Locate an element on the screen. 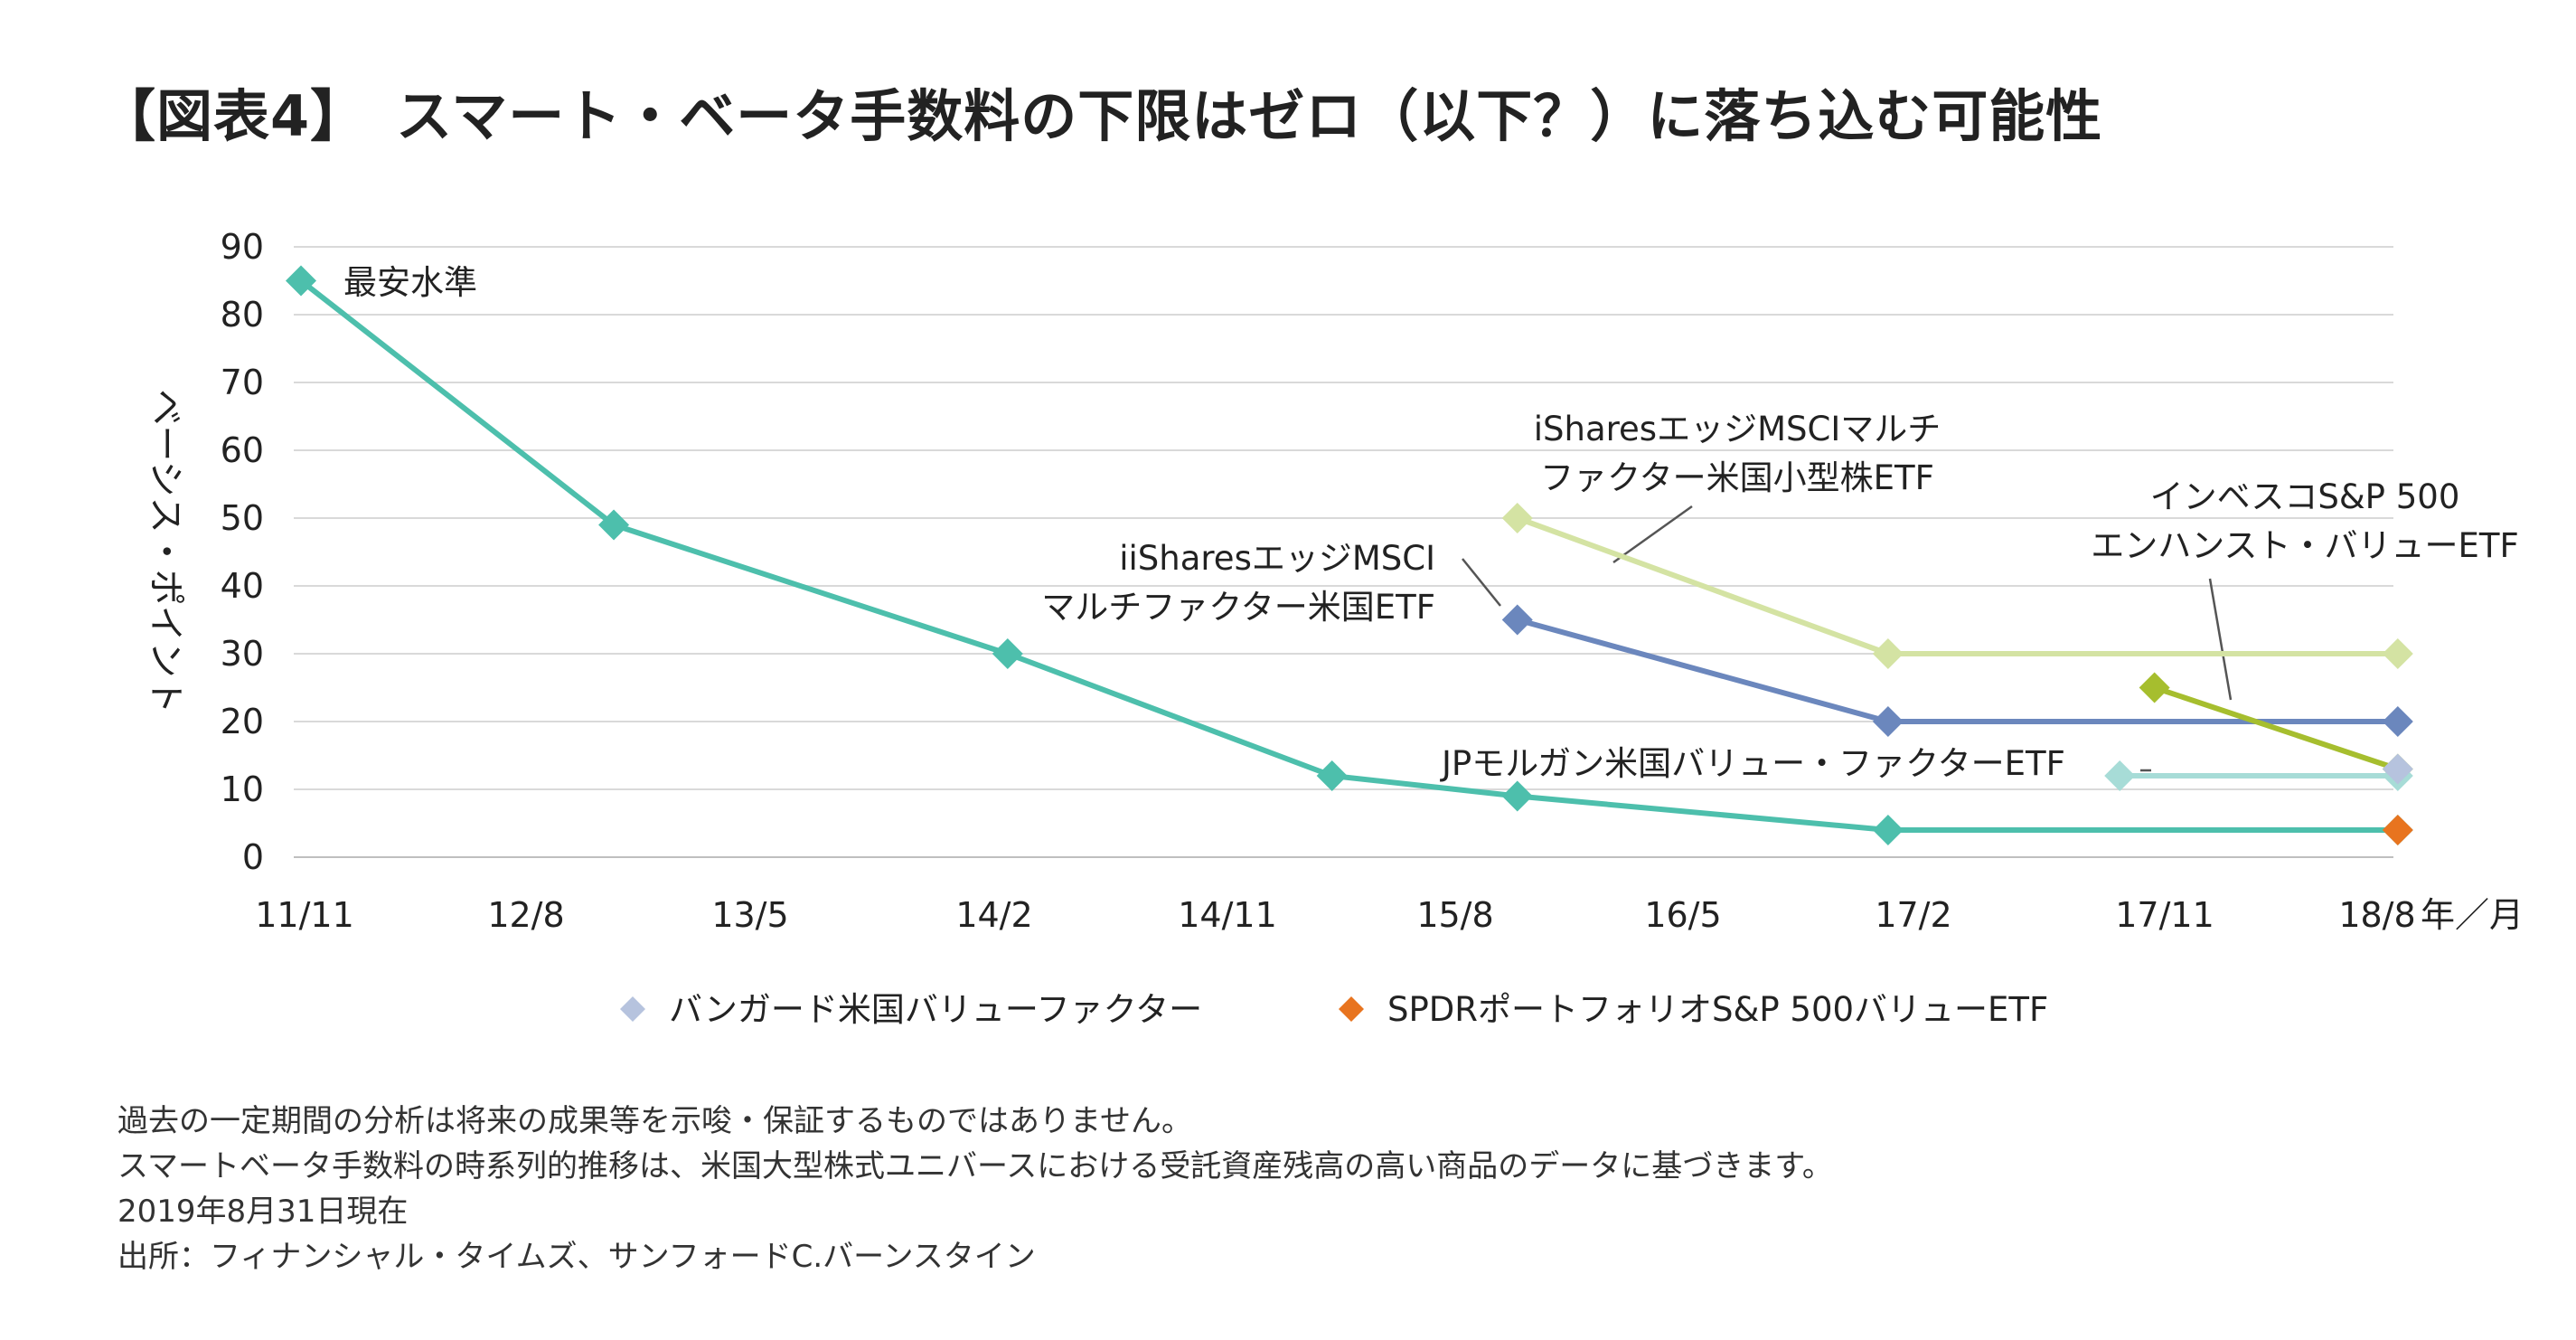 The width and height of the screenshot is (2576, 1340). y-axis-label: ベーシス・ポイント is located at coordinates (165, 551).